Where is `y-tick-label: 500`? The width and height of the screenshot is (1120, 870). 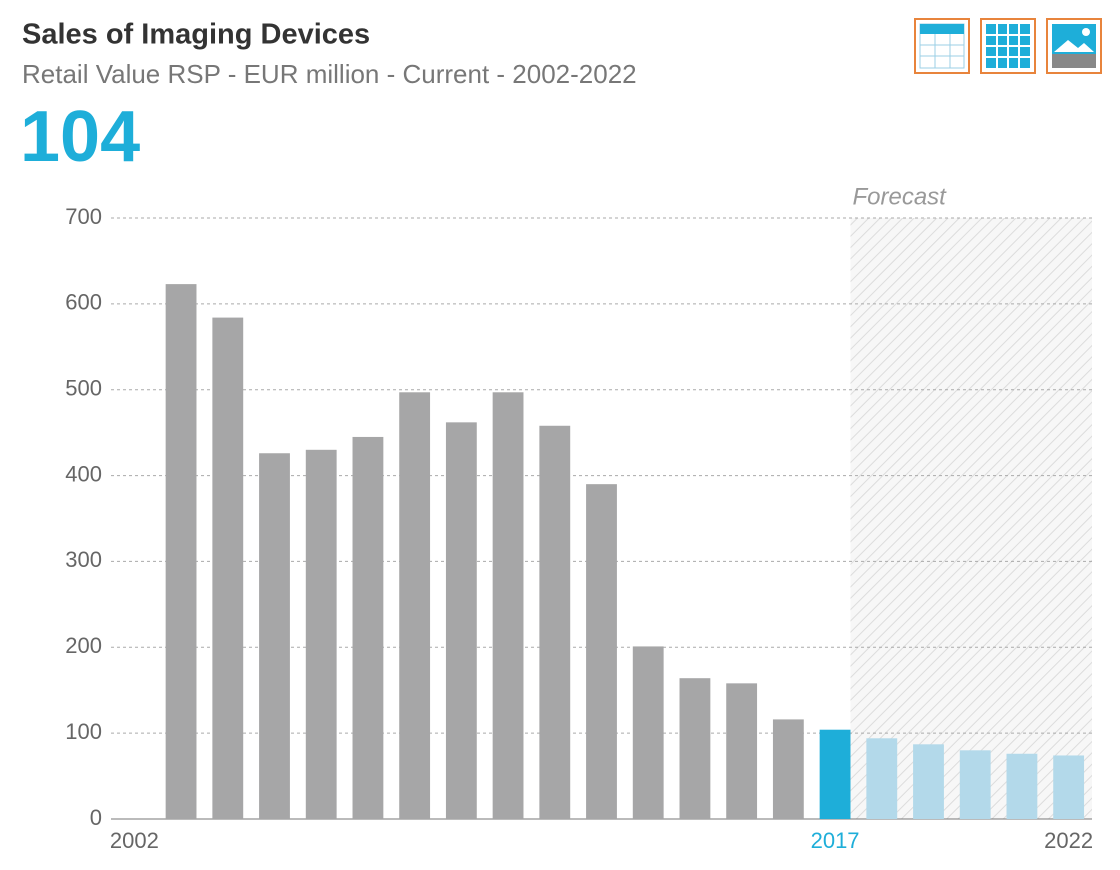
y-tick-label: 500 is located at coordinates (83, 388).